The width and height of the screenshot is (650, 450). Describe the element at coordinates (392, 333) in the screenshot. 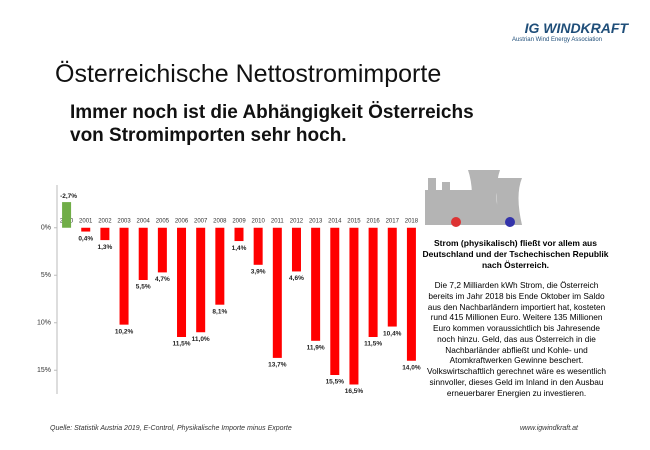

I see `value-label: 10,4%` at that location.